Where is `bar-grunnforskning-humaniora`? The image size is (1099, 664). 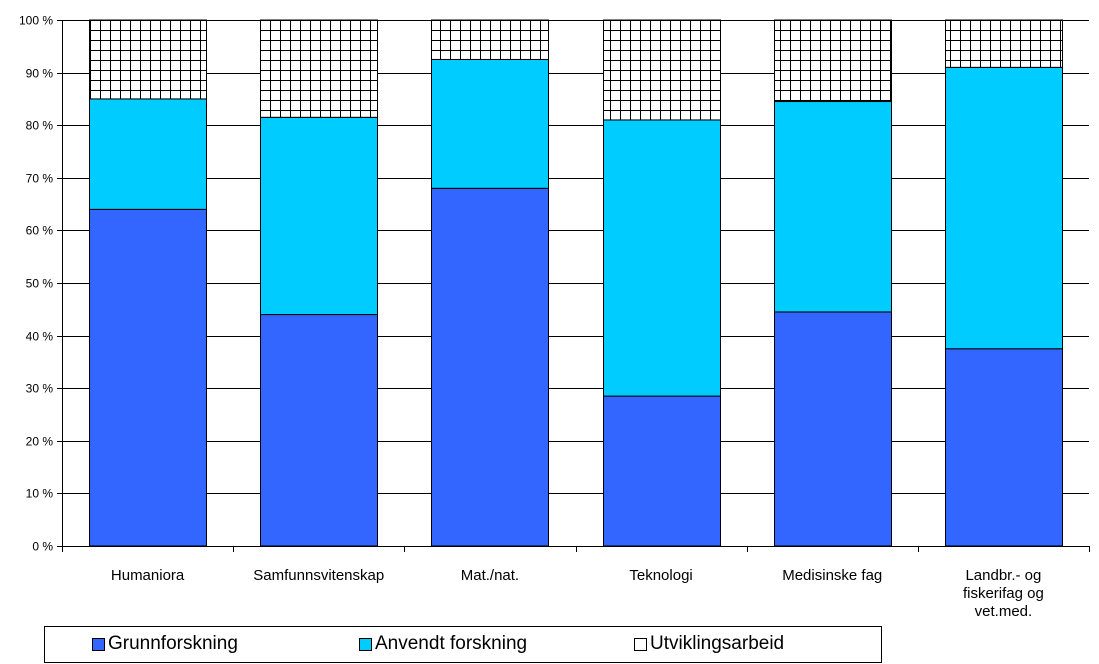 bar-grunnforskning-humaniora is located at coordinates (148, 377).